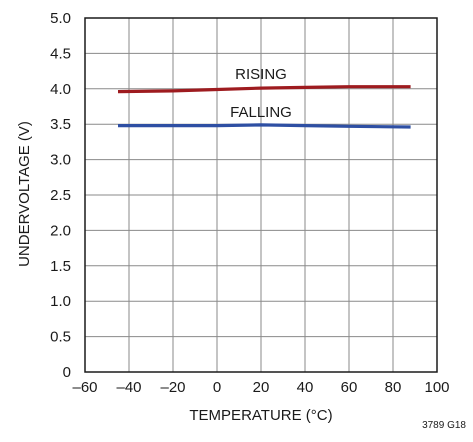  Describe the element at coordinates (128, 387) in the screenshot. I see `x-tick-label: –40` at that location.